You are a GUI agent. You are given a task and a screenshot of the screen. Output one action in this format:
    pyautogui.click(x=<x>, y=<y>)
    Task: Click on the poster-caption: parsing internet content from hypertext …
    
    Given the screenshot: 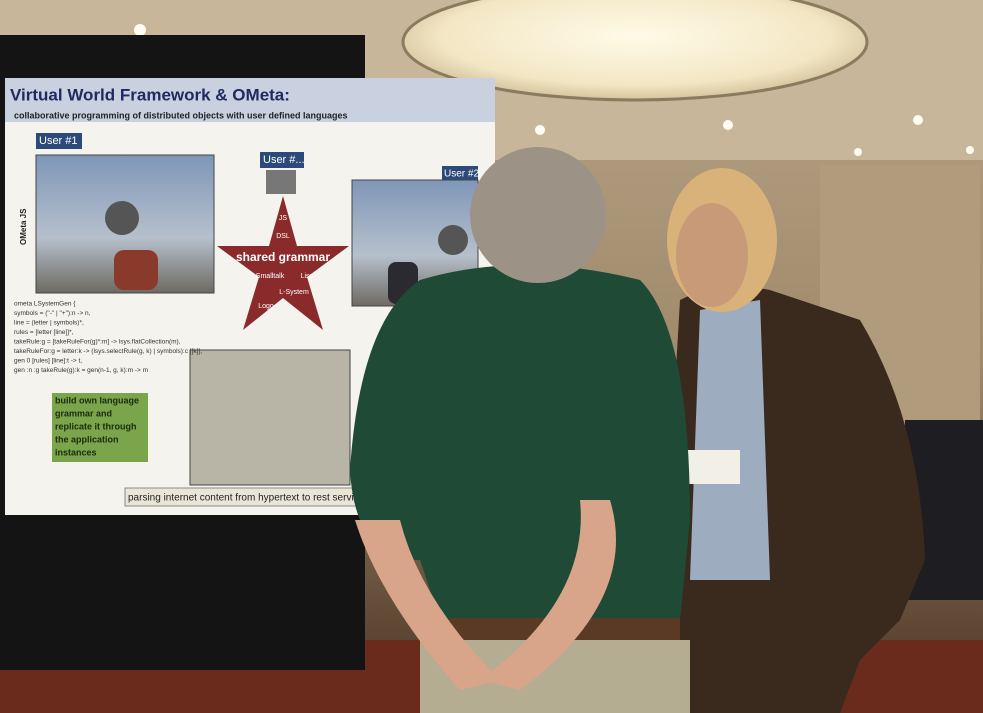 What is the action you would take?
    pyautogui.click(x=243, y=498)
    